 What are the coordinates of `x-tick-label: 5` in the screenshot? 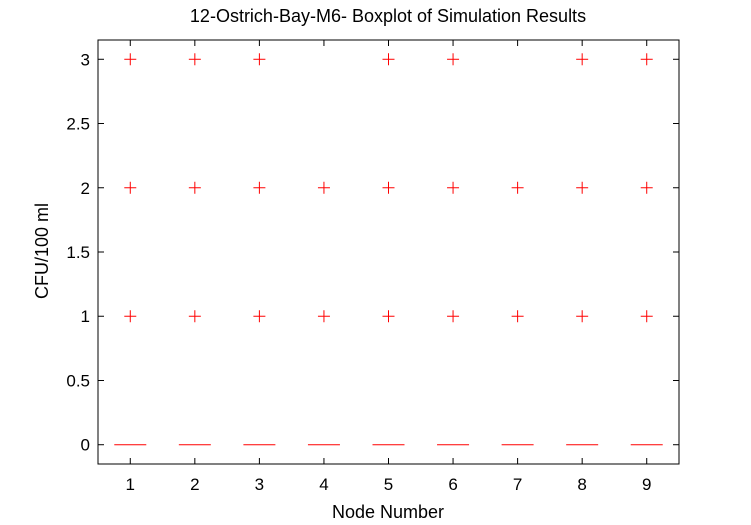 It's located at (388, 484).